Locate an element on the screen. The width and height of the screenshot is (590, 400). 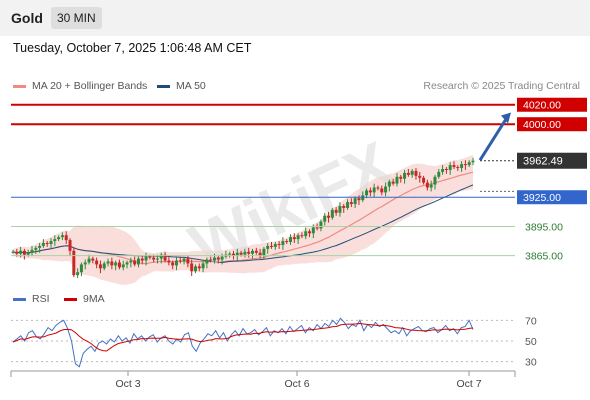
research-credit: Research © 2025 Trading Central is located at coordinates (501, 86).